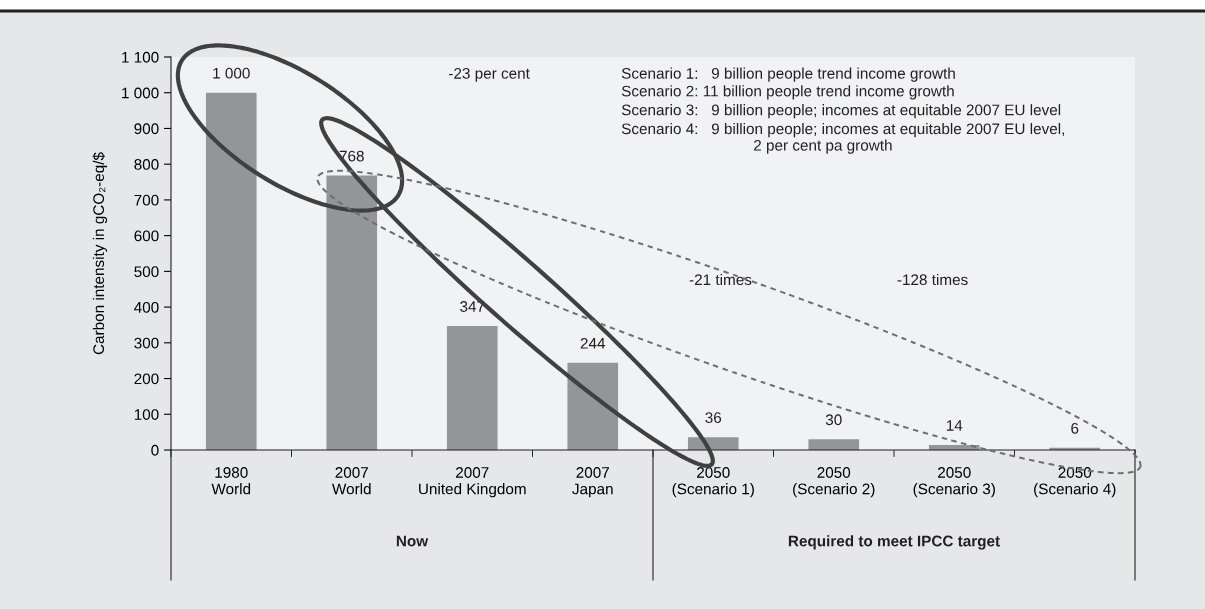  Describe the element at coordinates (472, 482) in the screenshot. I see `x-tick-label: 2007 United Kingdom` at that location.